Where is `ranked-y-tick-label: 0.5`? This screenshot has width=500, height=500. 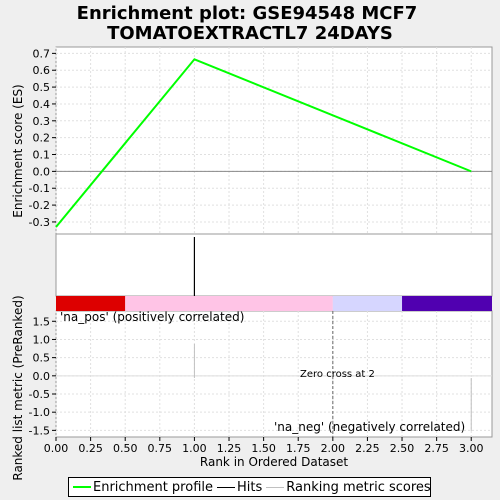 ranked-y-tick-label: 0.5 is located at coordinates (42, 358).